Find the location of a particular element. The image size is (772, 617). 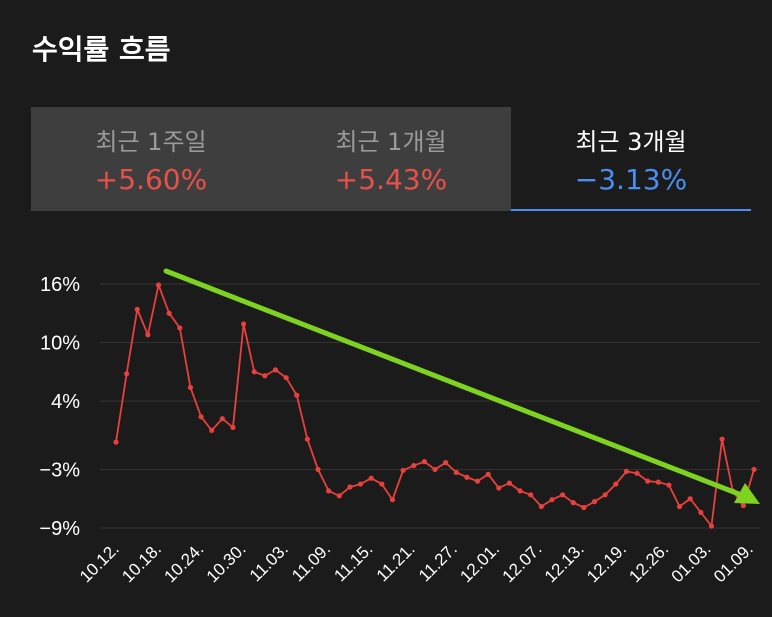

y-tick-label: −3% is located at coordinates (59, 470).